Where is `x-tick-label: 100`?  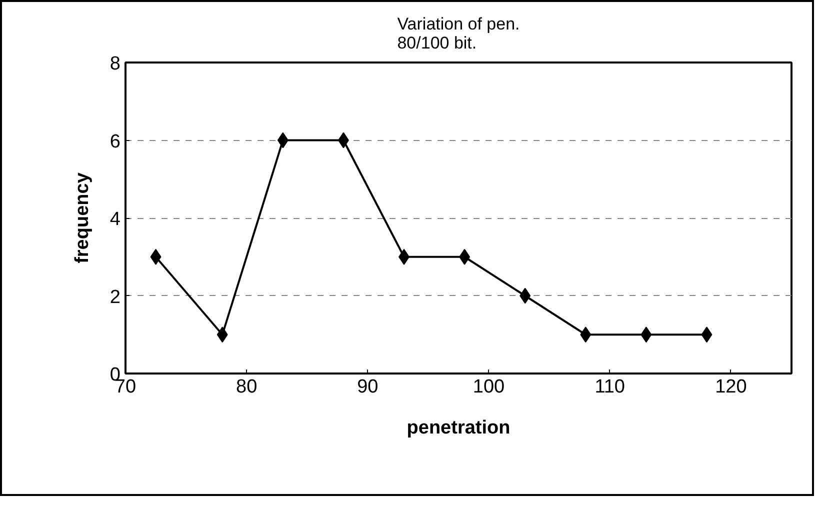
x-tick-label: 100 is located at coordinates (488, 387).